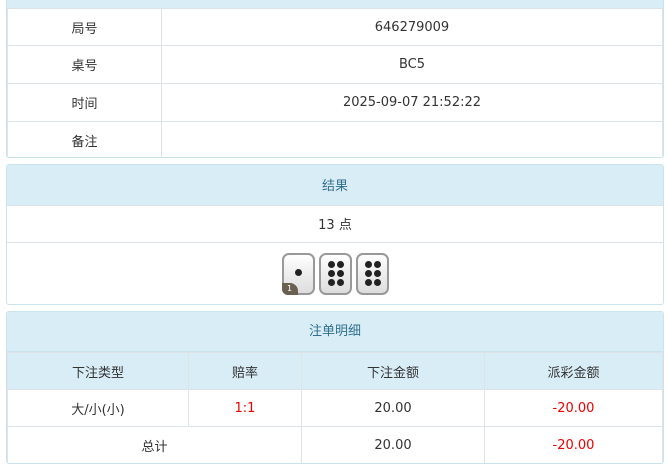 This screenshot has width=668, height=471. I want to click on result-title: 结果, so click(334, 187).